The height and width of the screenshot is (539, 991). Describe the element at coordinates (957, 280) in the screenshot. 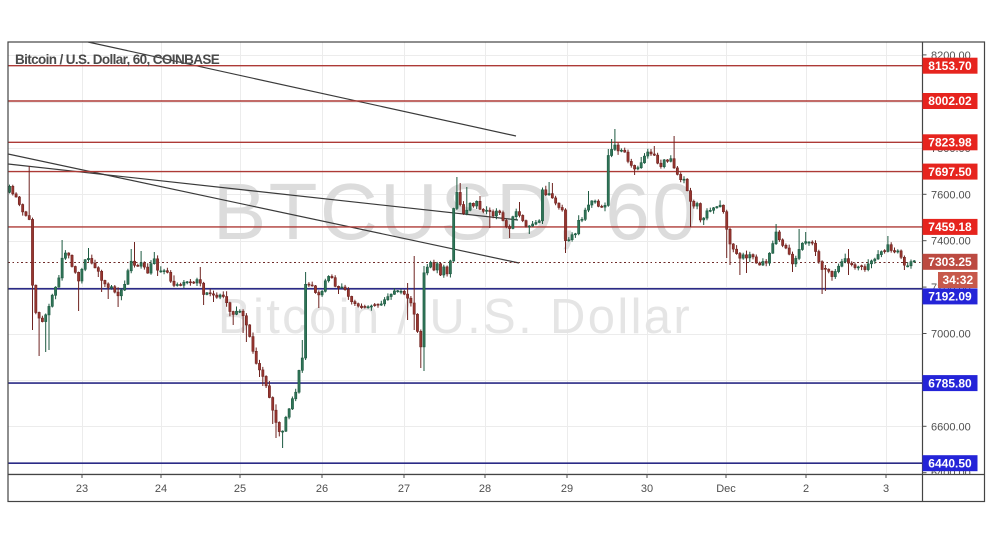

I see `svg-text: 34:32` at that location.